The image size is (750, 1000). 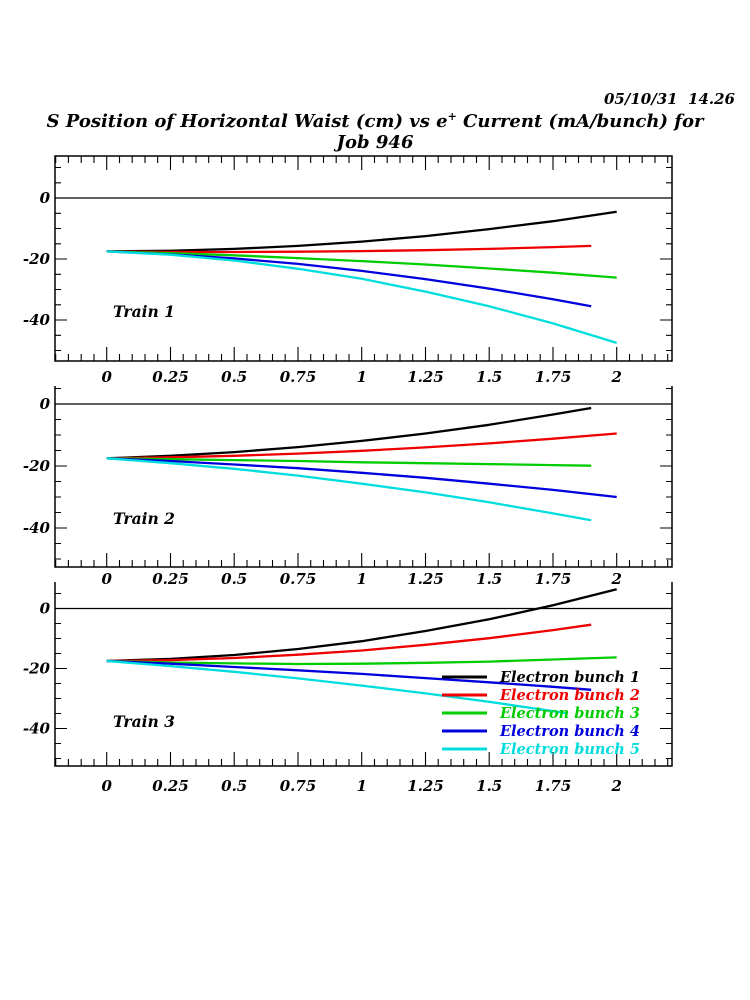 I want to click on title-prefix: S Position of Horizontal Waist (cm) vs e, so click(x=247, y=121).